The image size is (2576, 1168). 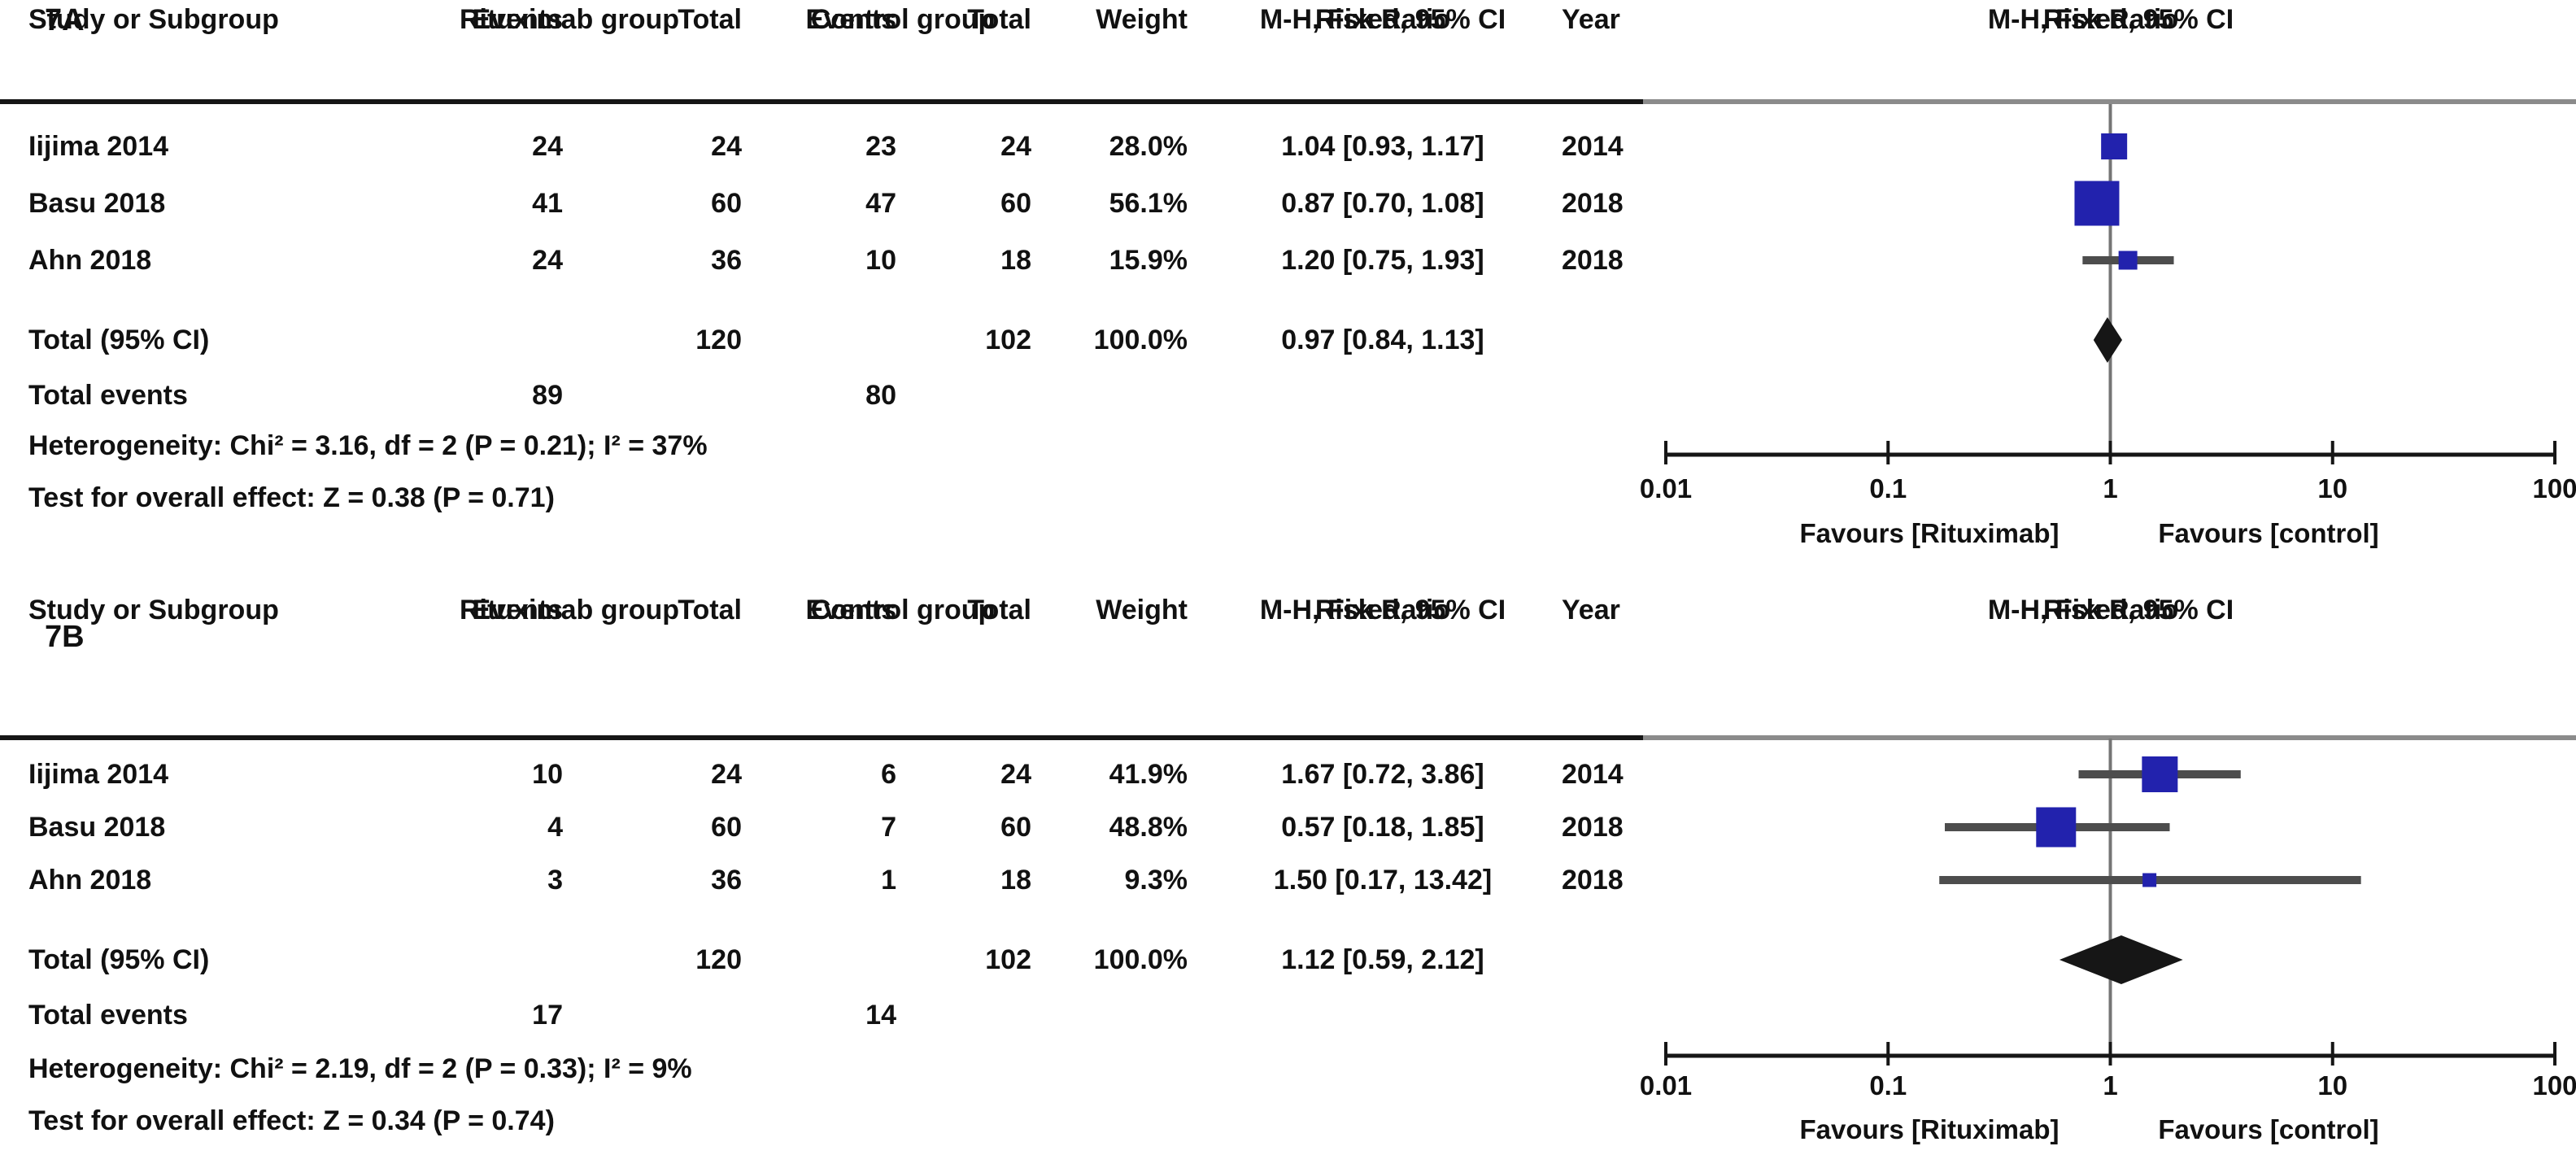 What do you see at coordinates (1140, 959) in the screenshot?
I see `total-weight: 100.0%` at bounding box center [1140, 959].